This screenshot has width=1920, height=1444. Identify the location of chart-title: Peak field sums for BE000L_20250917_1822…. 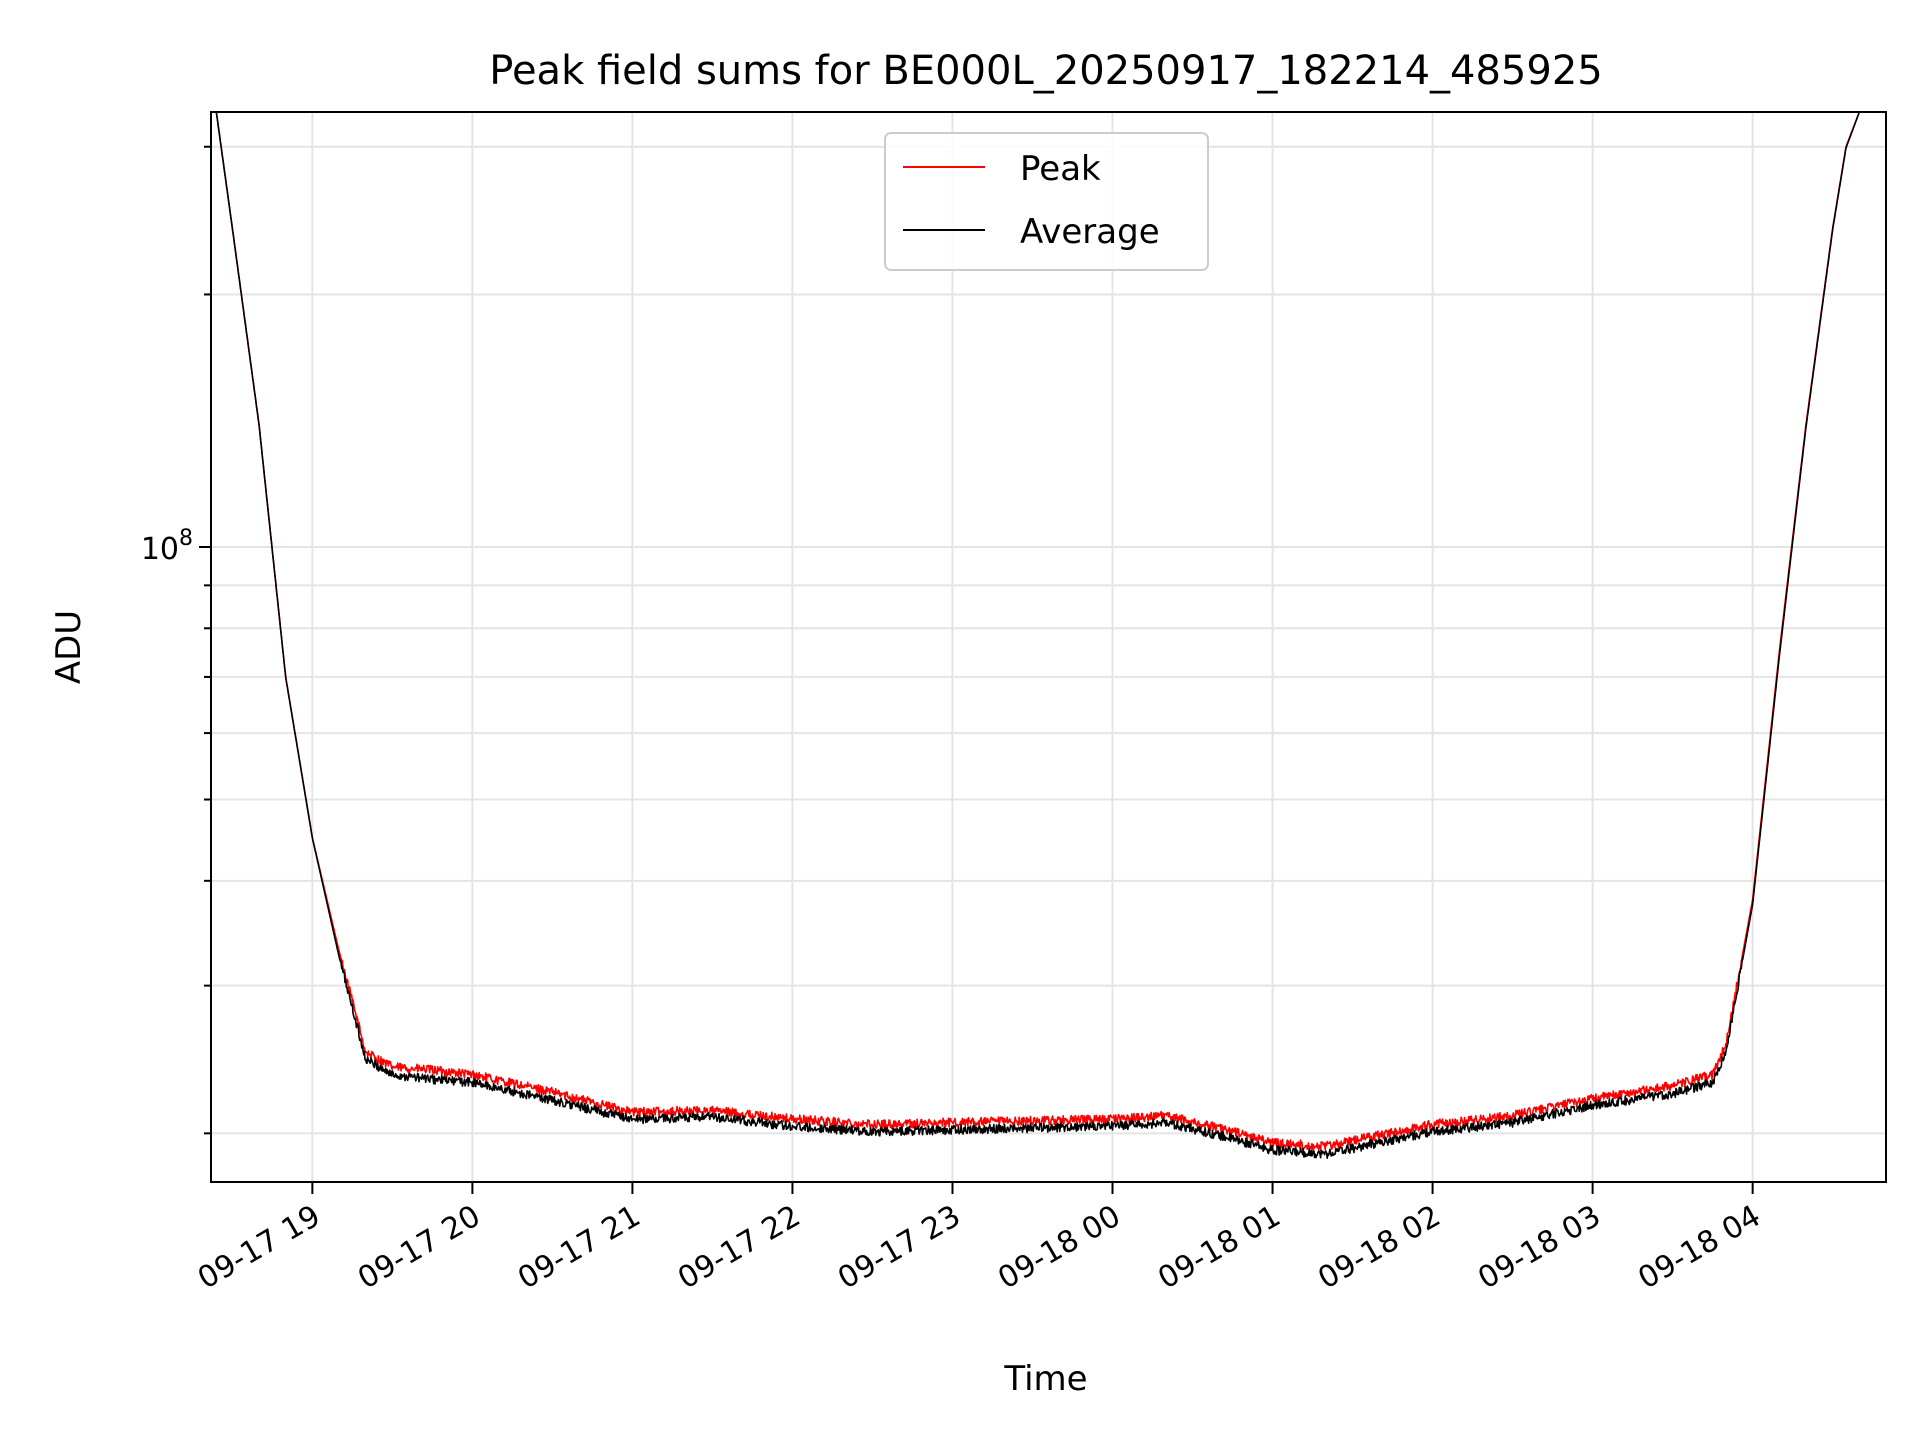
(1045, 71).